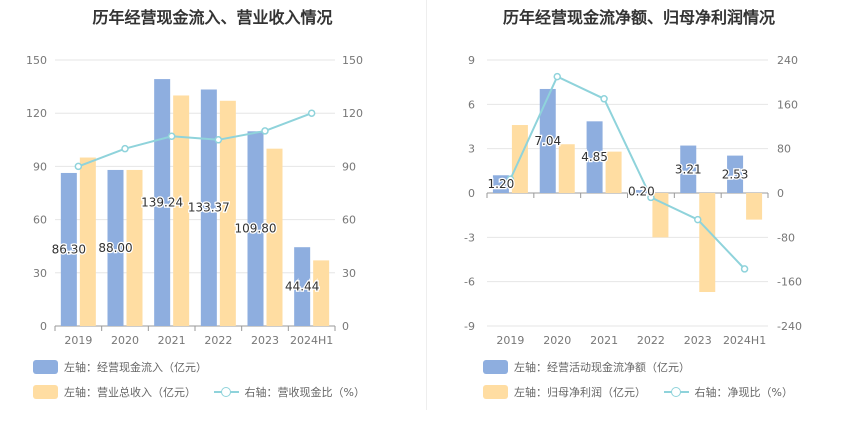 The image size is (850, 437). I want to click on data-label: 133.37, so click(209, 208).